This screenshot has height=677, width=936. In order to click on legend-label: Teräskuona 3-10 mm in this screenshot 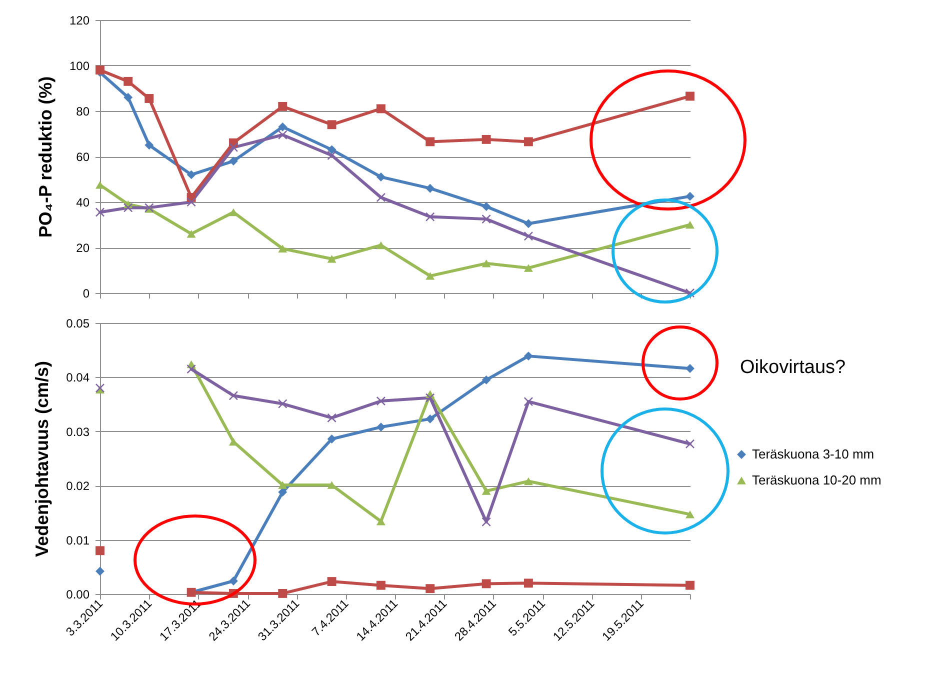, I will do `click(813, 454)`.